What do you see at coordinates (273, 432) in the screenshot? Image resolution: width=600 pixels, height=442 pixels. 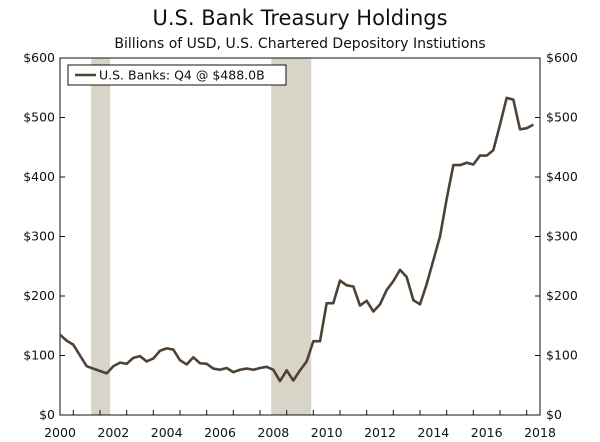 I see `x-tick-label: 2008` at bounding box center [273, 432].